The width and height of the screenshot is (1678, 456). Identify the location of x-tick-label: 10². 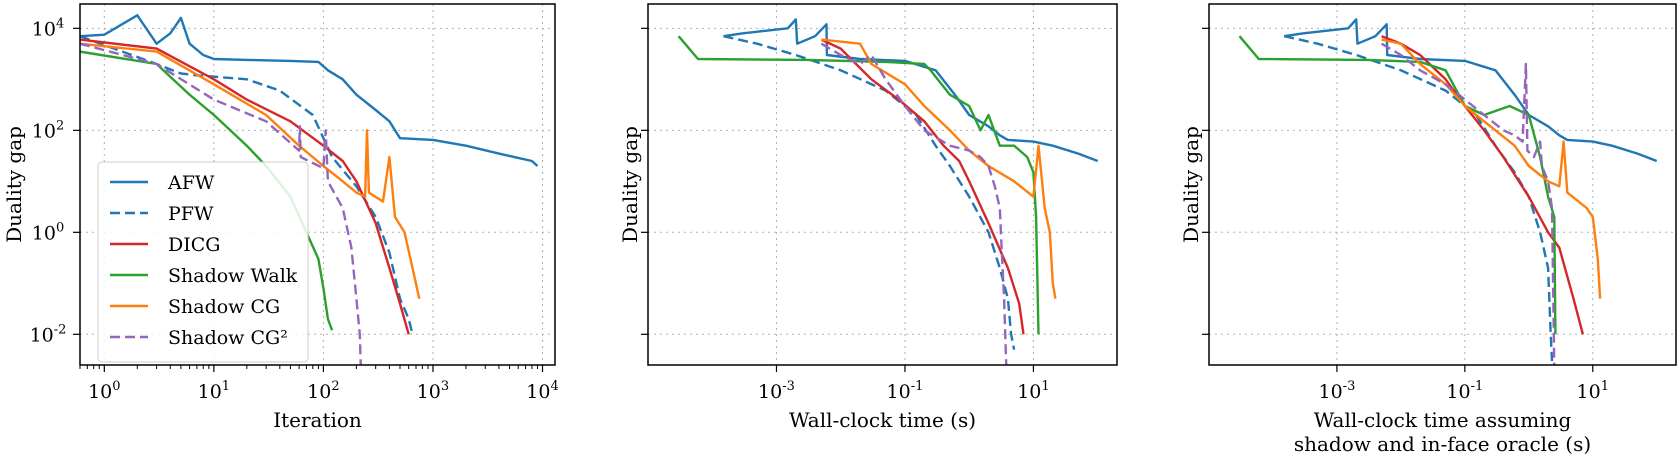
(323, 391).